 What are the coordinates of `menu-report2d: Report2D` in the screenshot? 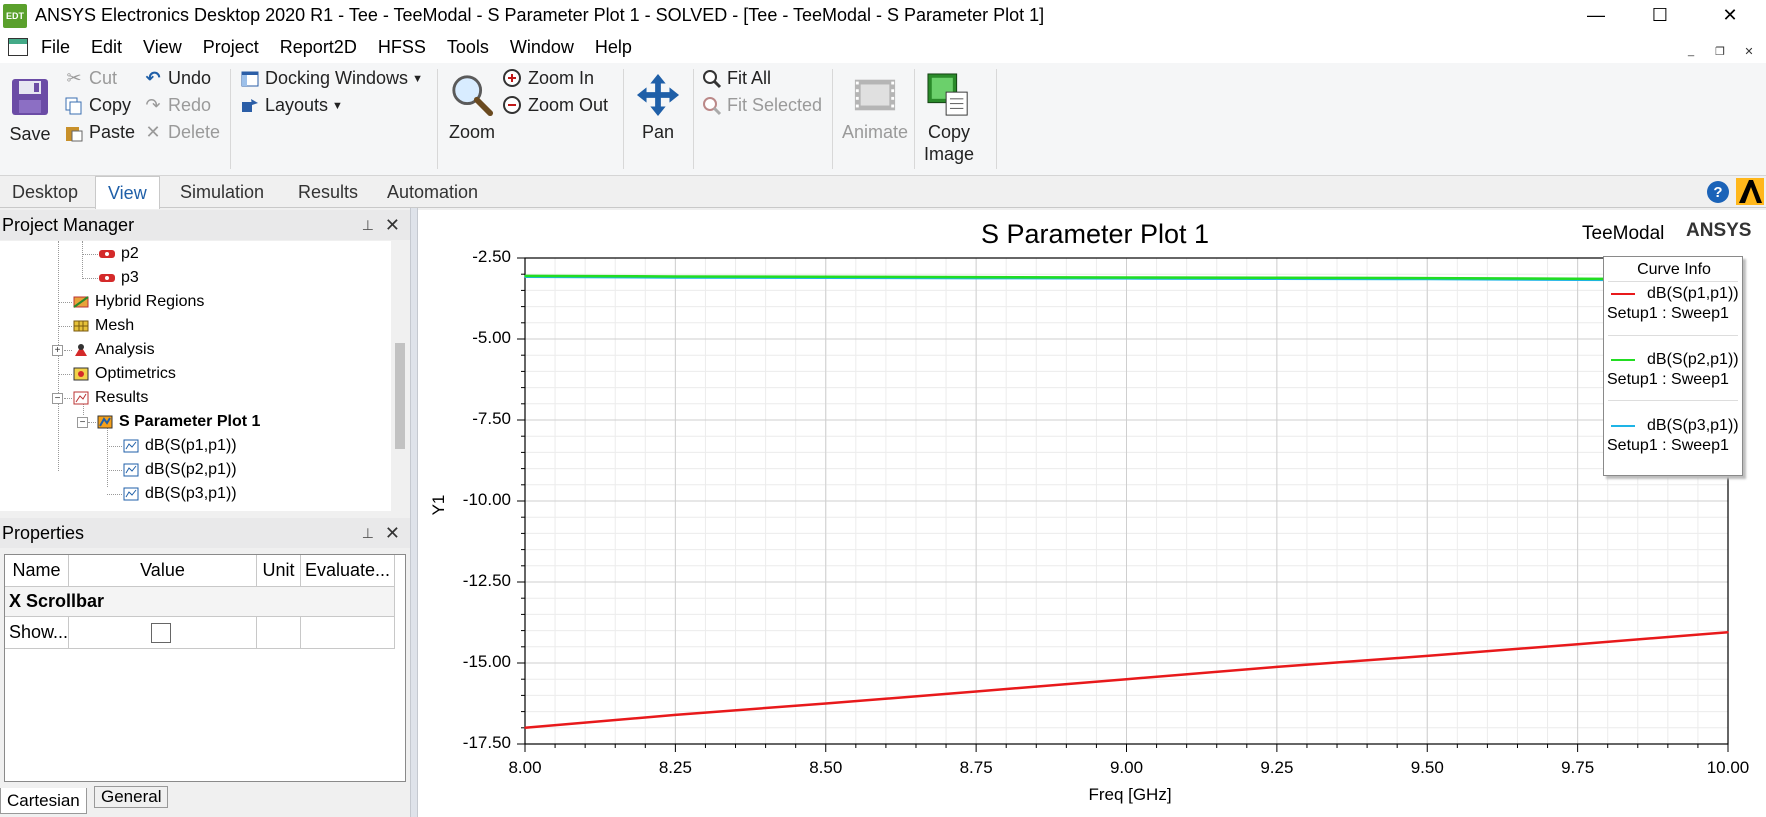 It's located at (318, 46).